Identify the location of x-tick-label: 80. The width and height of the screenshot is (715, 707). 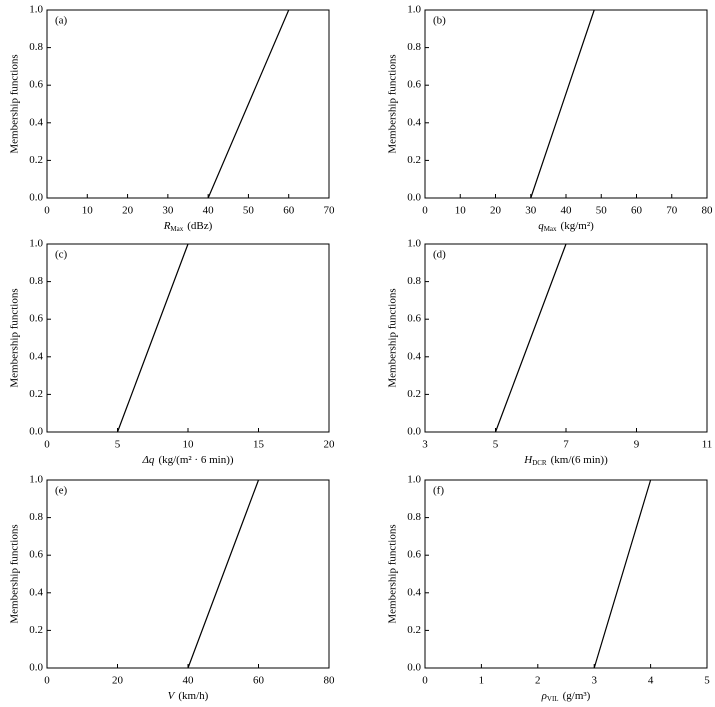
(708, 211).